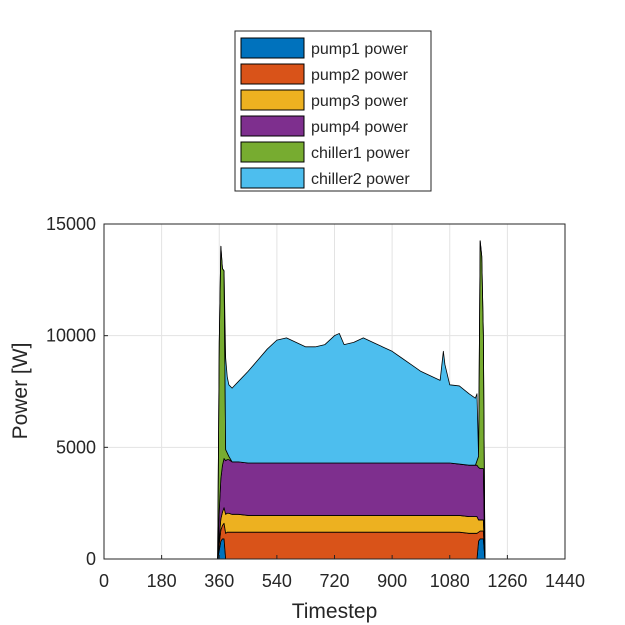 Image resolution: width=625 pixels, height=625 pixels. I want to click on x-tick-label: 1260, so click(507, 581).